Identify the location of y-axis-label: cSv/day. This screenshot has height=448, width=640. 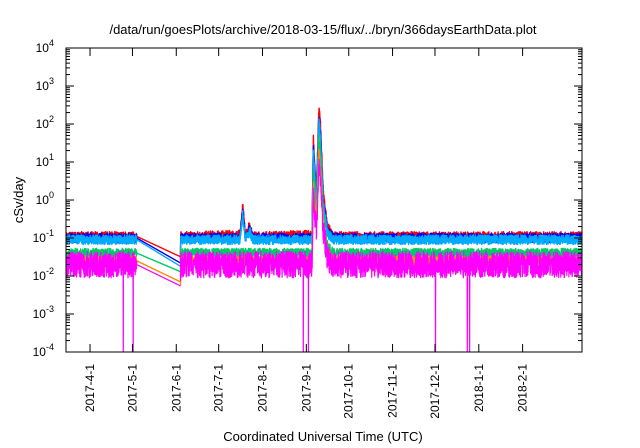
(18, 199).